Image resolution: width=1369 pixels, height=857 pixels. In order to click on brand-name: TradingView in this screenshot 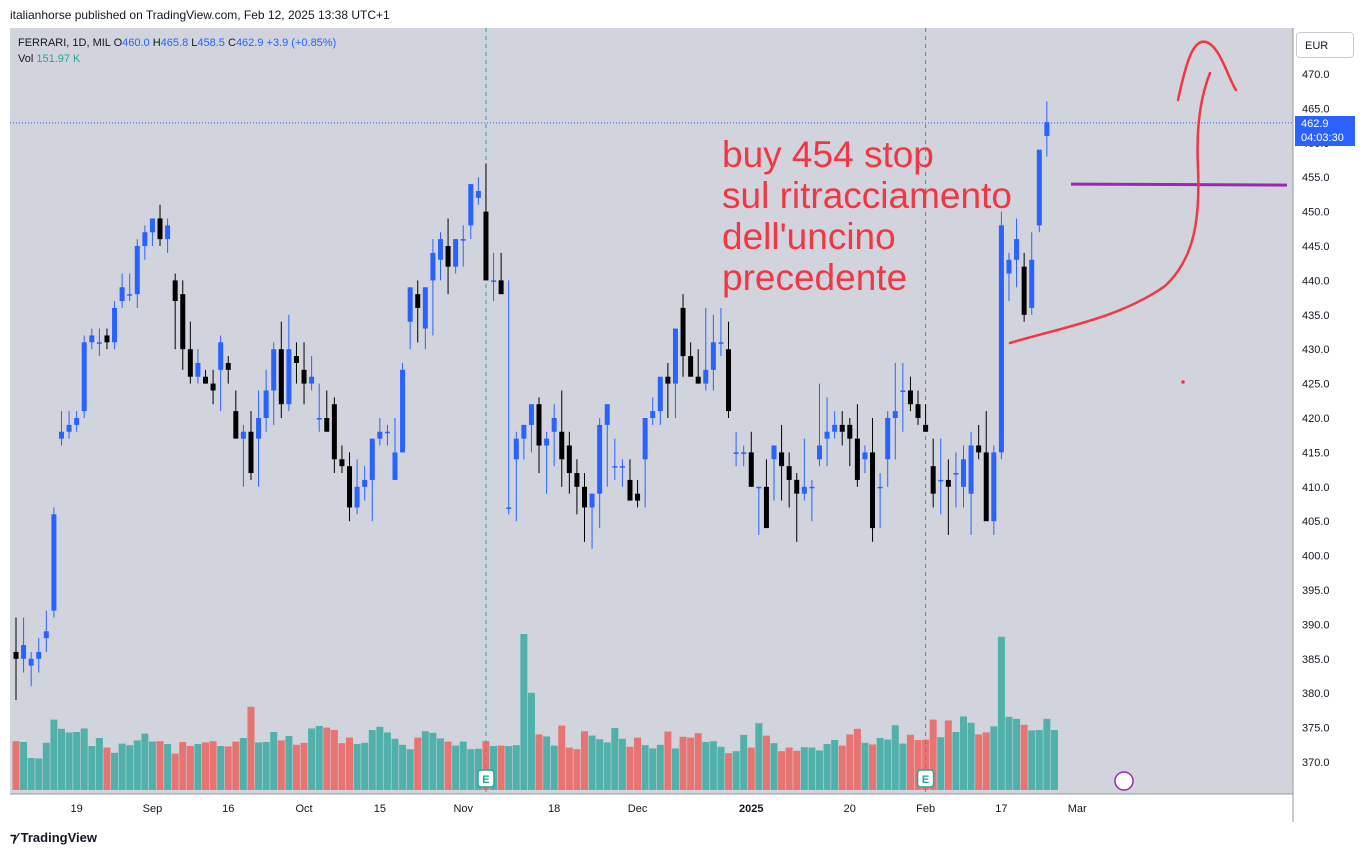, I will do `click(58, 837)`.